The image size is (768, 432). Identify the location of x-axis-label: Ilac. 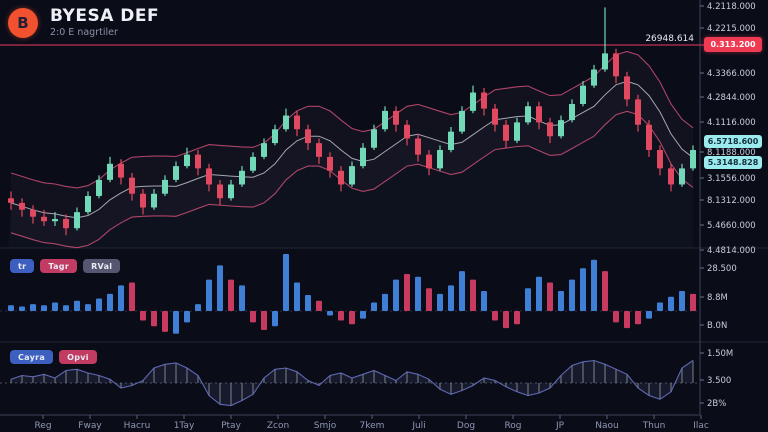
(701, 426).